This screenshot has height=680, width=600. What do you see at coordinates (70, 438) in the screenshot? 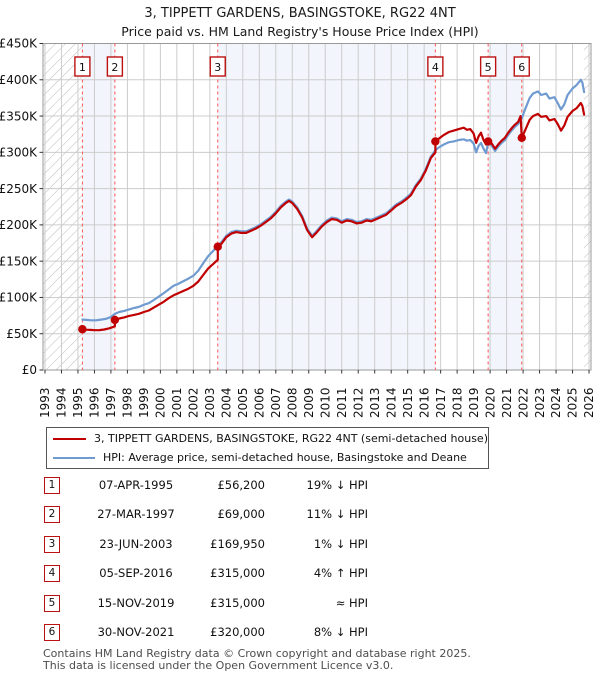
I see `price-paid-line-swatch` at bounding box center [70, 438].